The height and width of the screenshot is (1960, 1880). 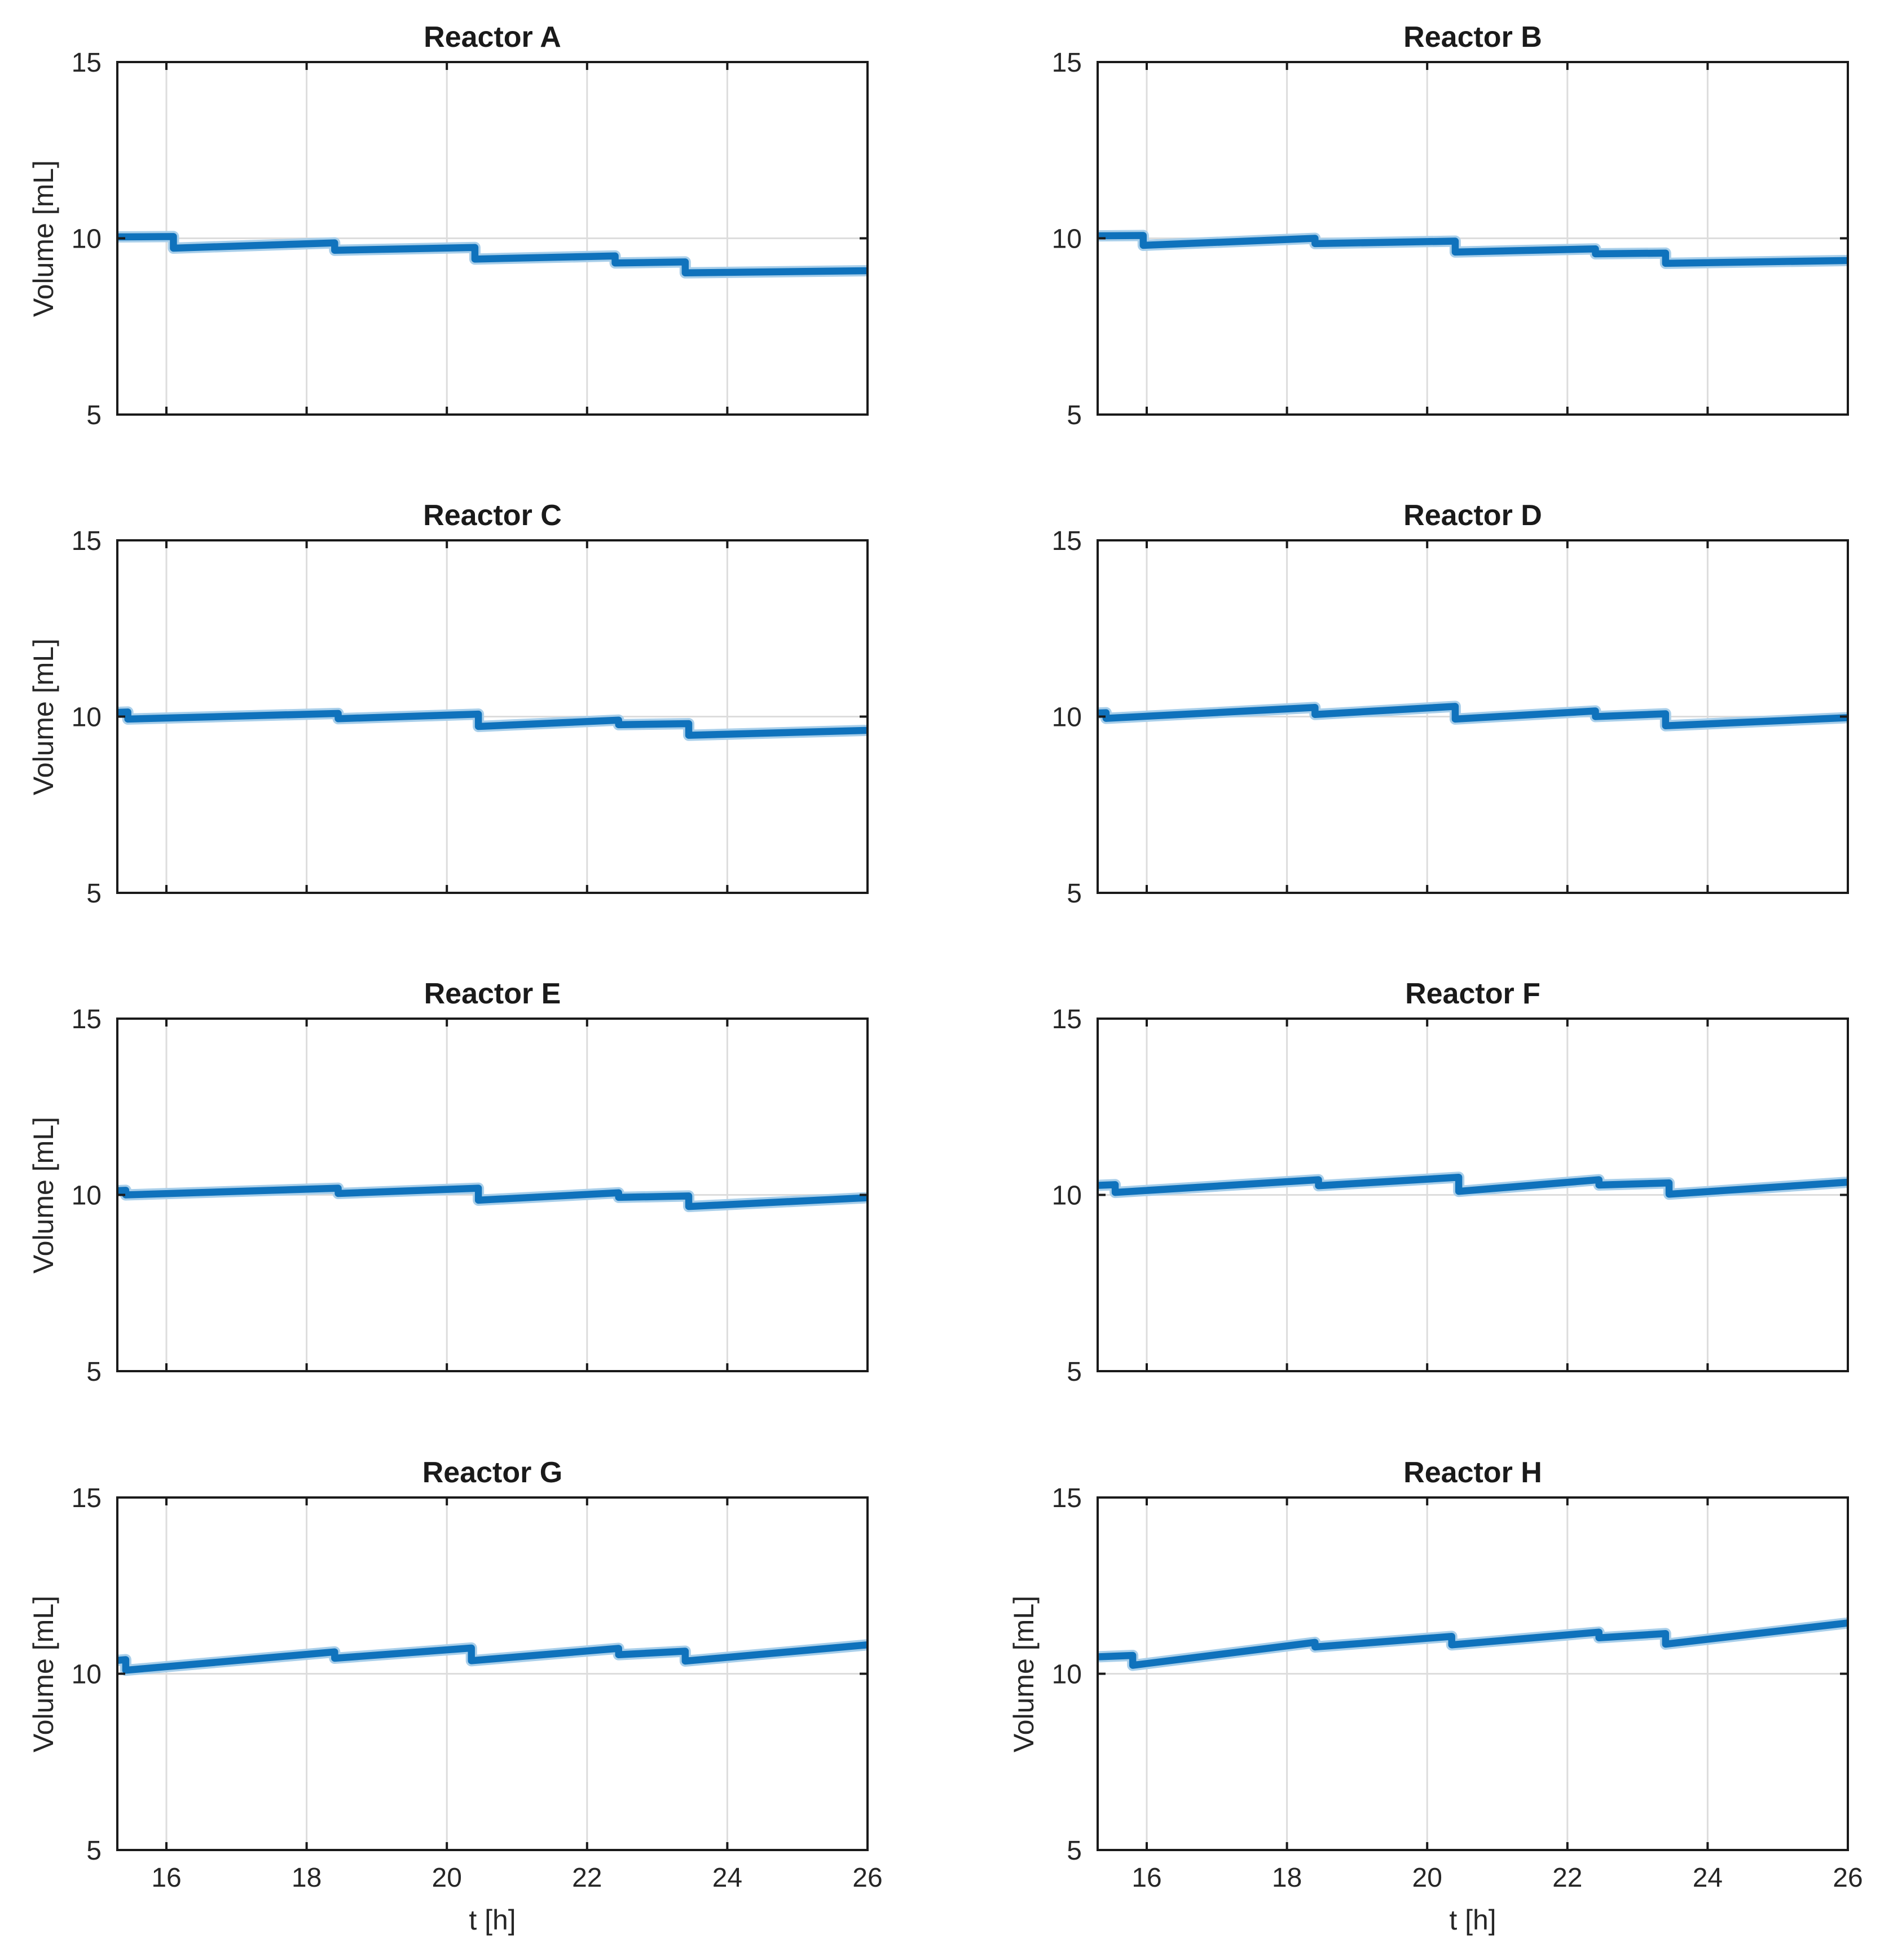 What do you see at coordinates (1472, 1472) in the screenshot?
I see `subplot-title: Reactor H` at bounding box center [1472, 1472].